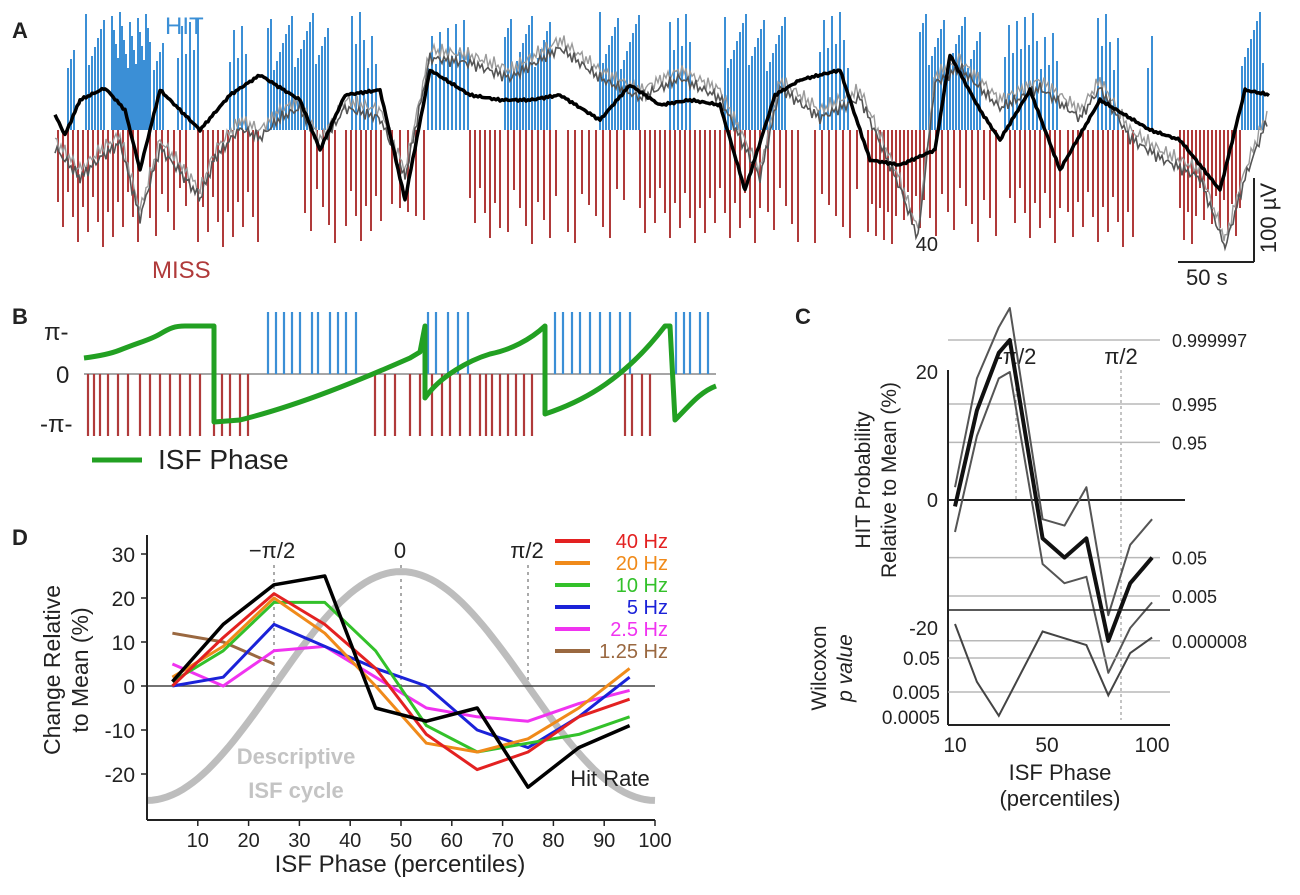 This screenshot has width=1300, height=895. Describe the element at coordinates (665, 71) in the screenshot. I see `panel-a-hit-ticks` at that location.